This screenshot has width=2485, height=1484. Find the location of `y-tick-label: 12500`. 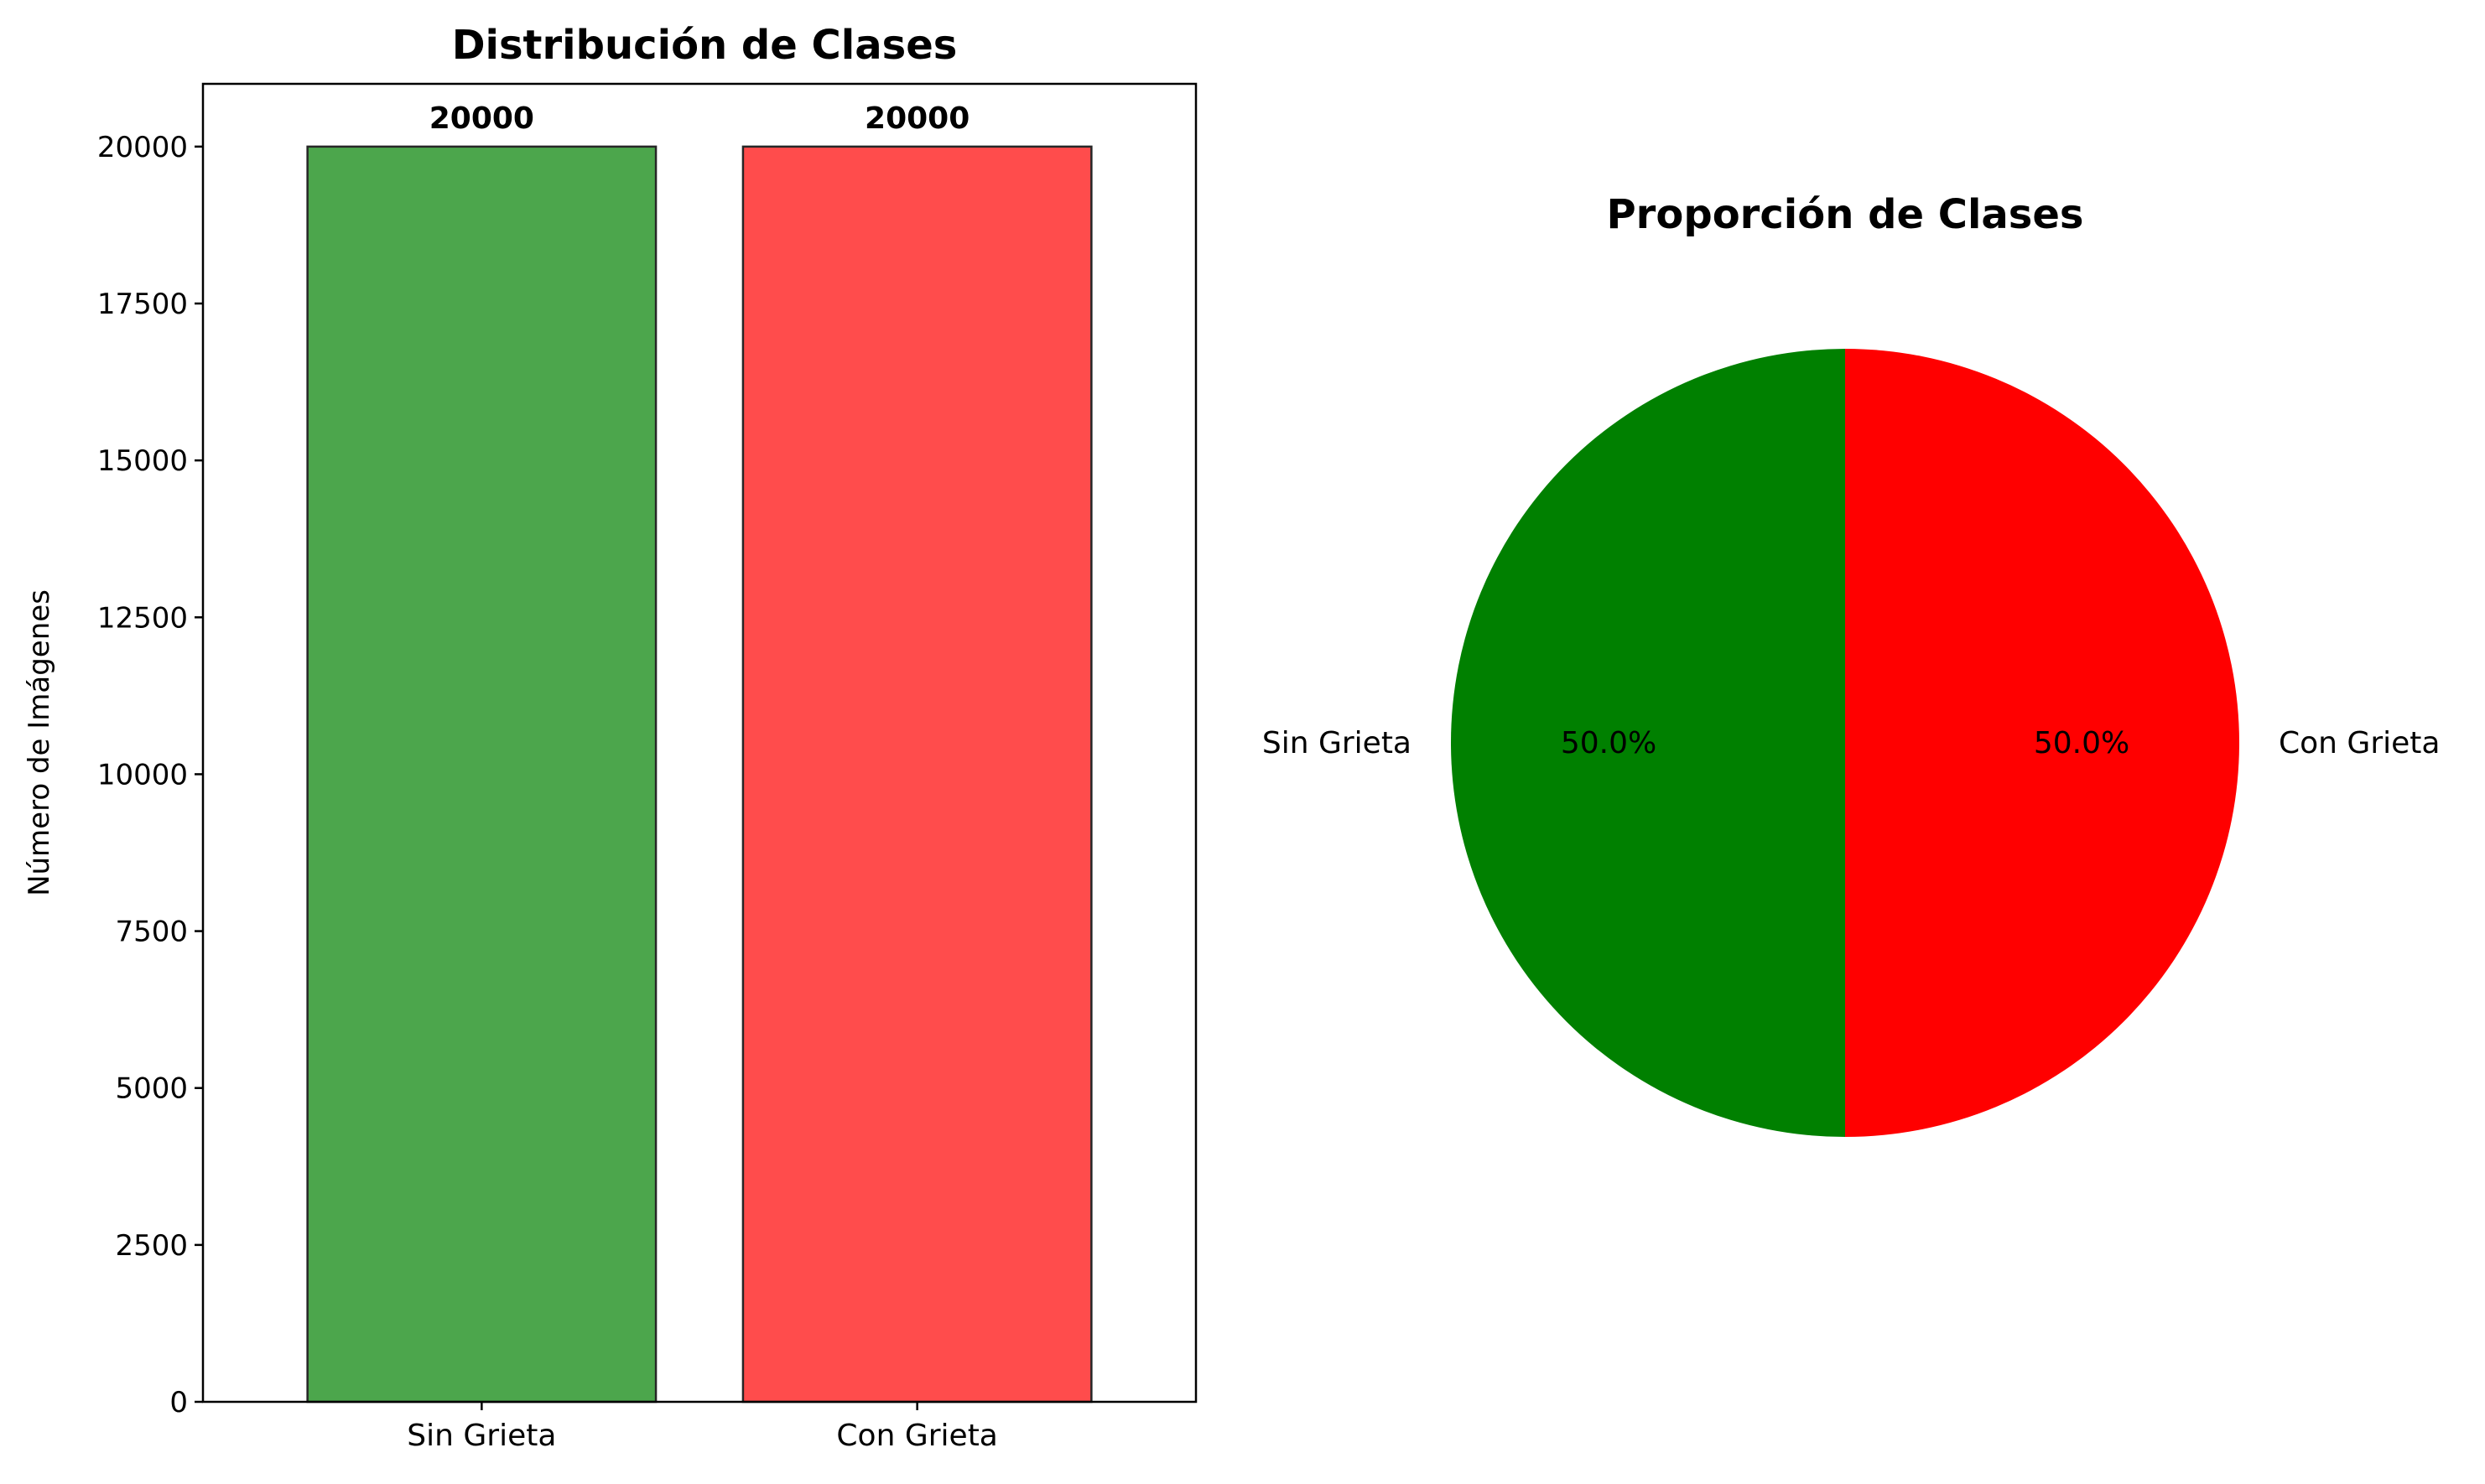

y-tick-label: 12500 is located at coordinates (142, 618).